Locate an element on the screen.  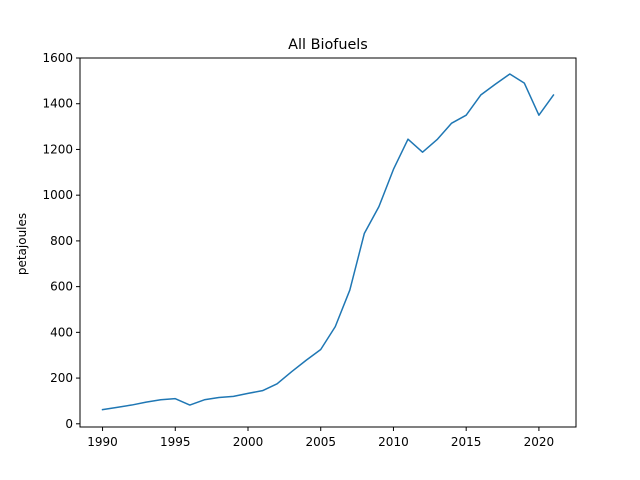
y-tick-label: 400 is located at coordinates (61, 332).